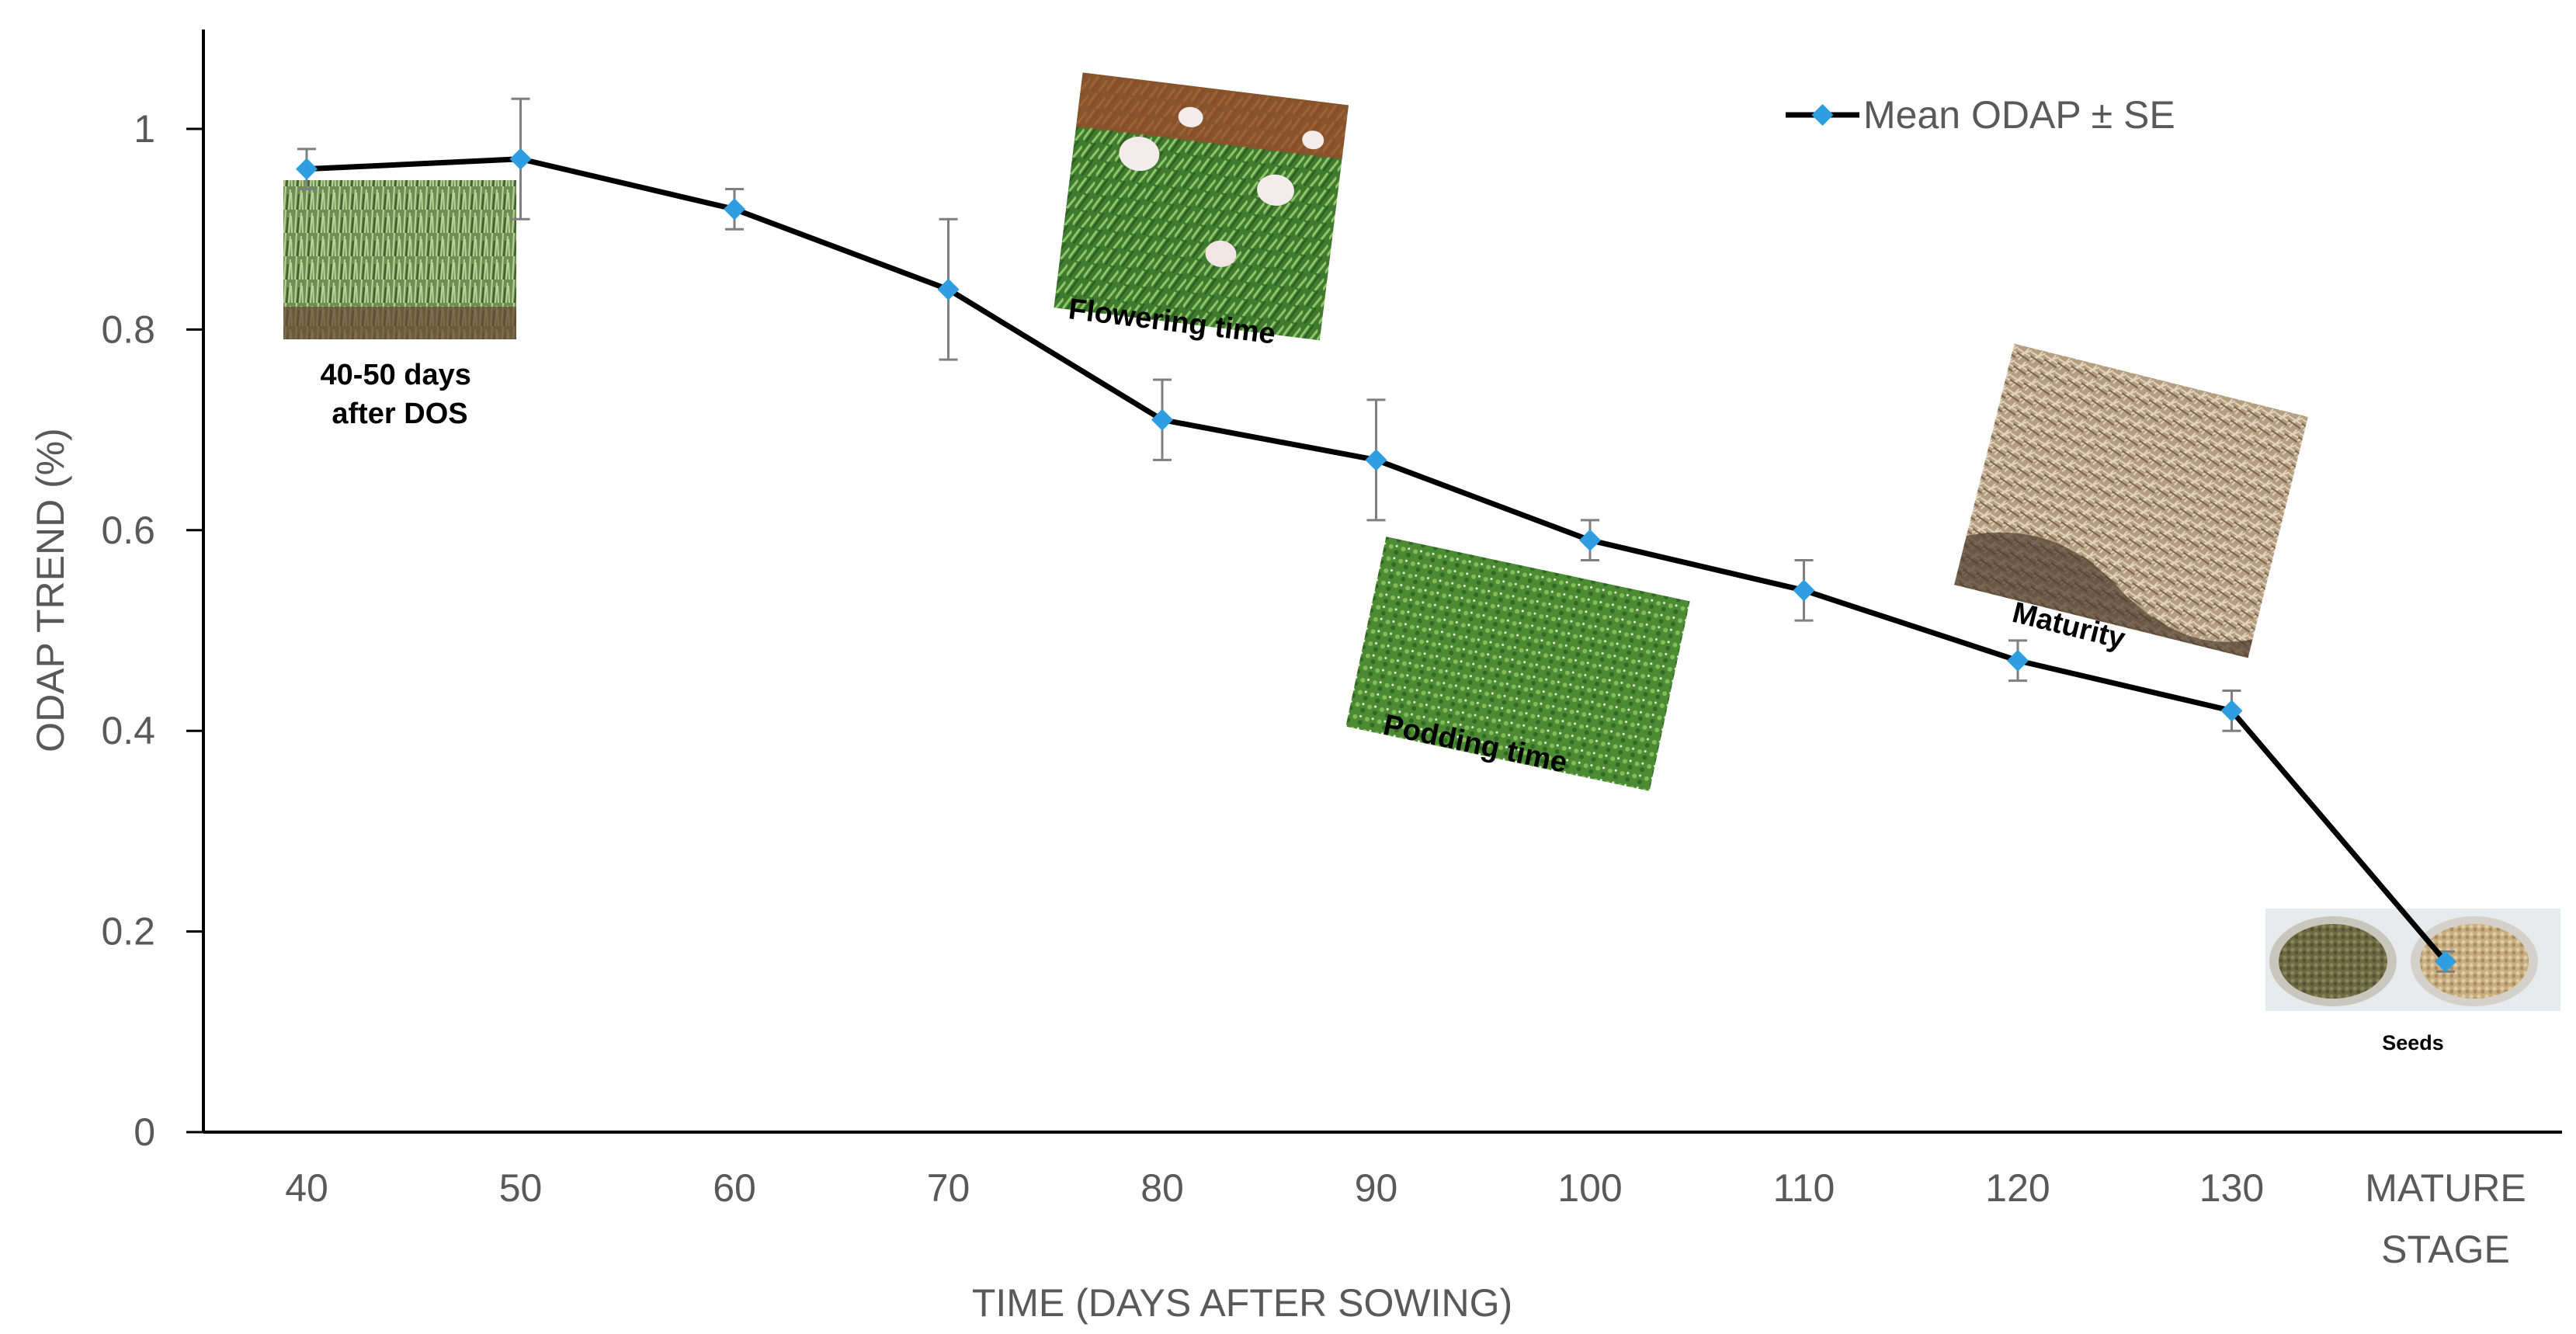  What do you see at coordinates (152, 630) in the screenshot?
I see `y-axis-ticks: 0 0.2 0.4 0.6 0.8 1` at bounding box center [152, 630].